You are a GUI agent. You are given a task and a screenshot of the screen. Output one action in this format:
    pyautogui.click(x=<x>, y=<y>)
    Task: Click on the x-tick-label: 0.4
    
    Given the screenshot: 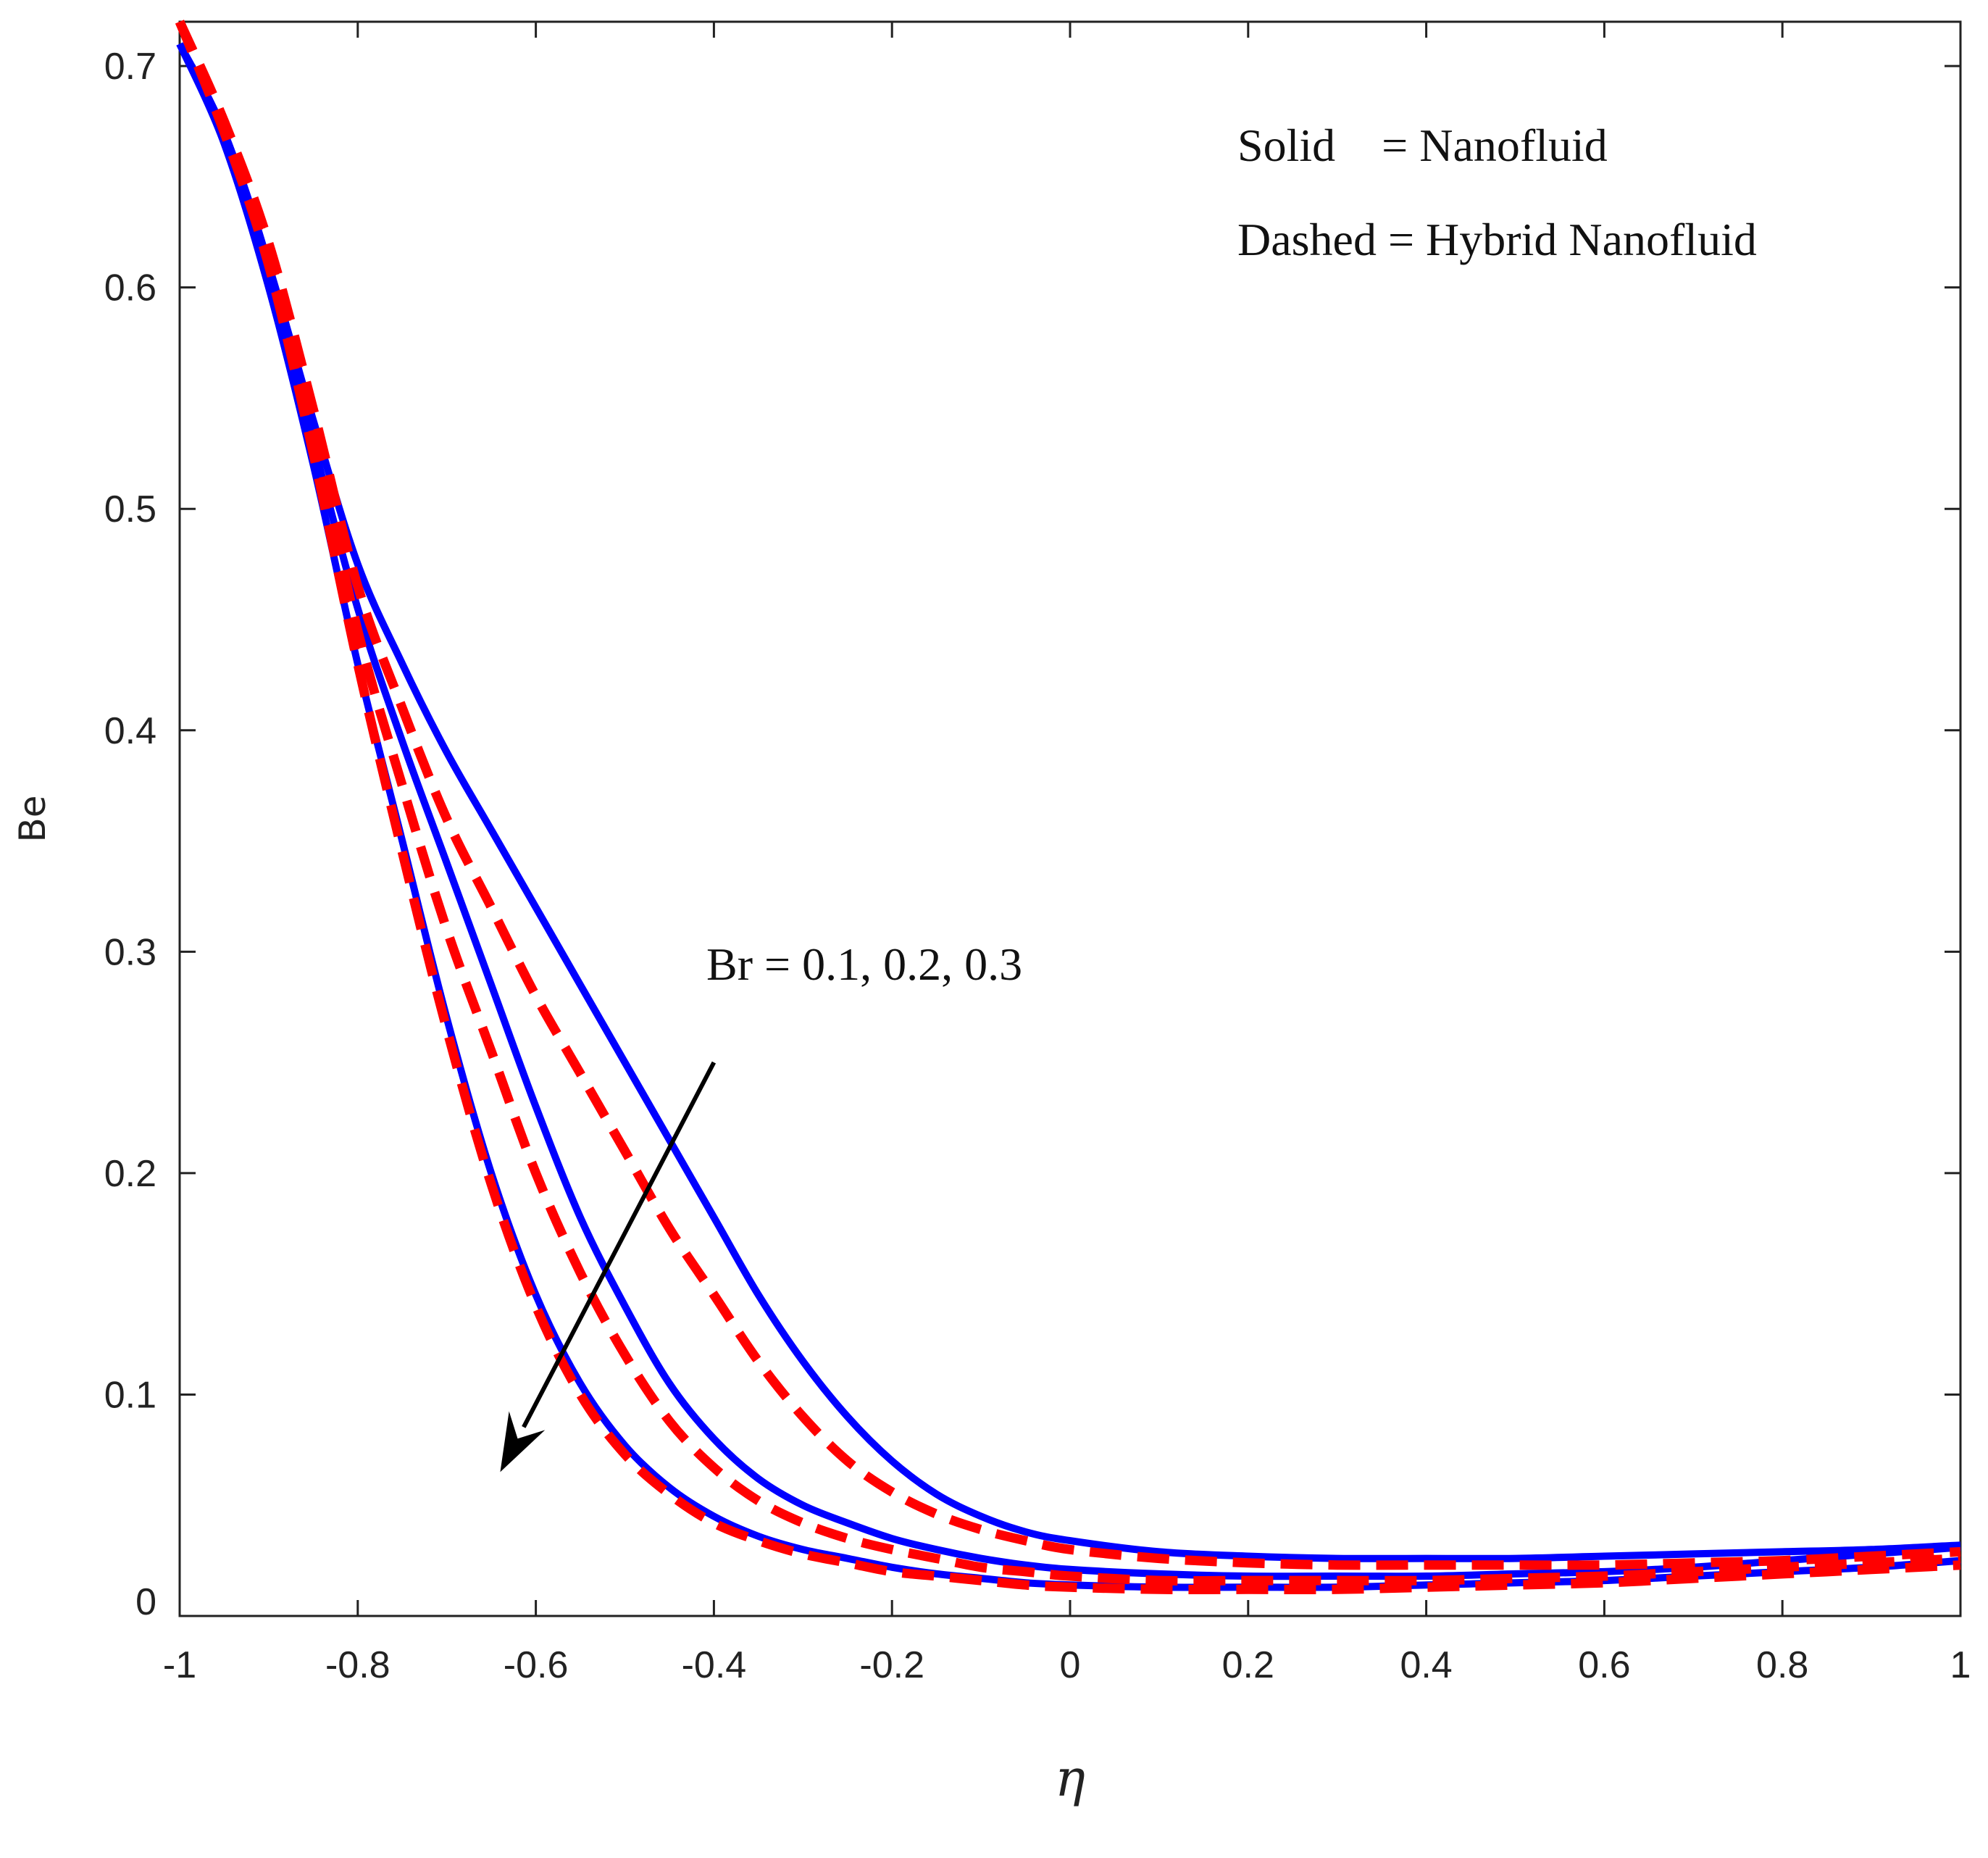 What is the action you would take?
    pyautogui.click(x=1426, y=1665)
    